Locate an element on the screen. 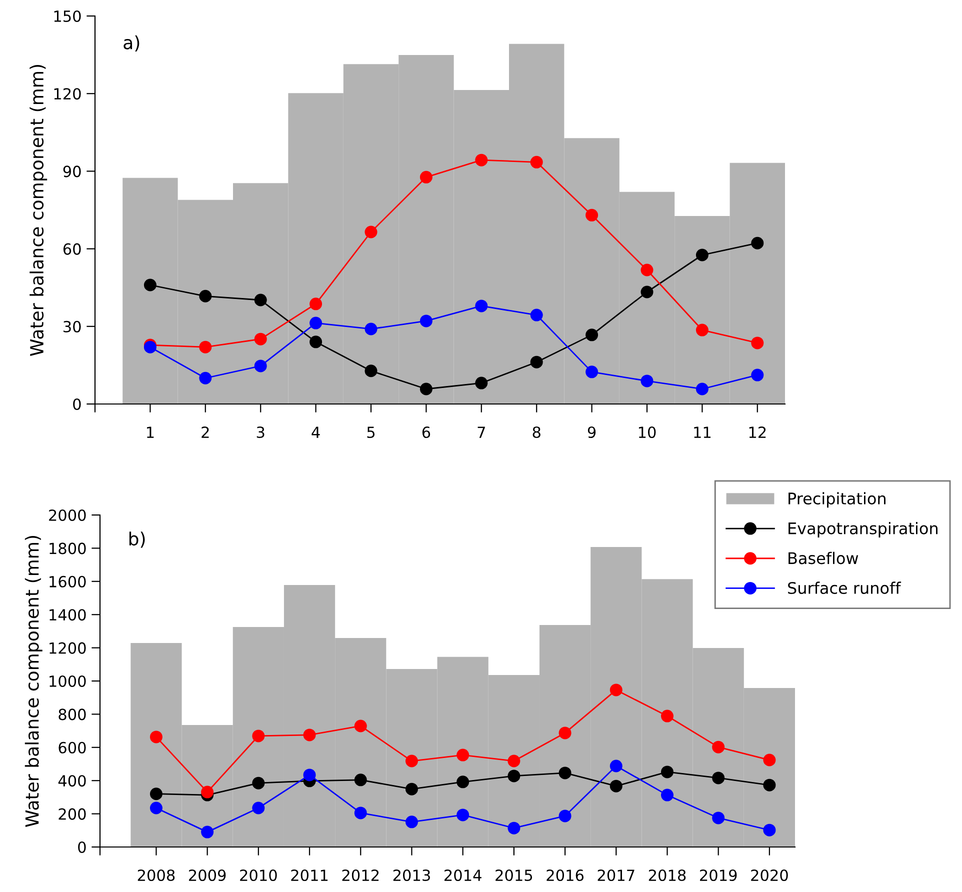 This screenshot has height=892, width=962. y-tick-label: 200 is located at coordinates (72, 814).